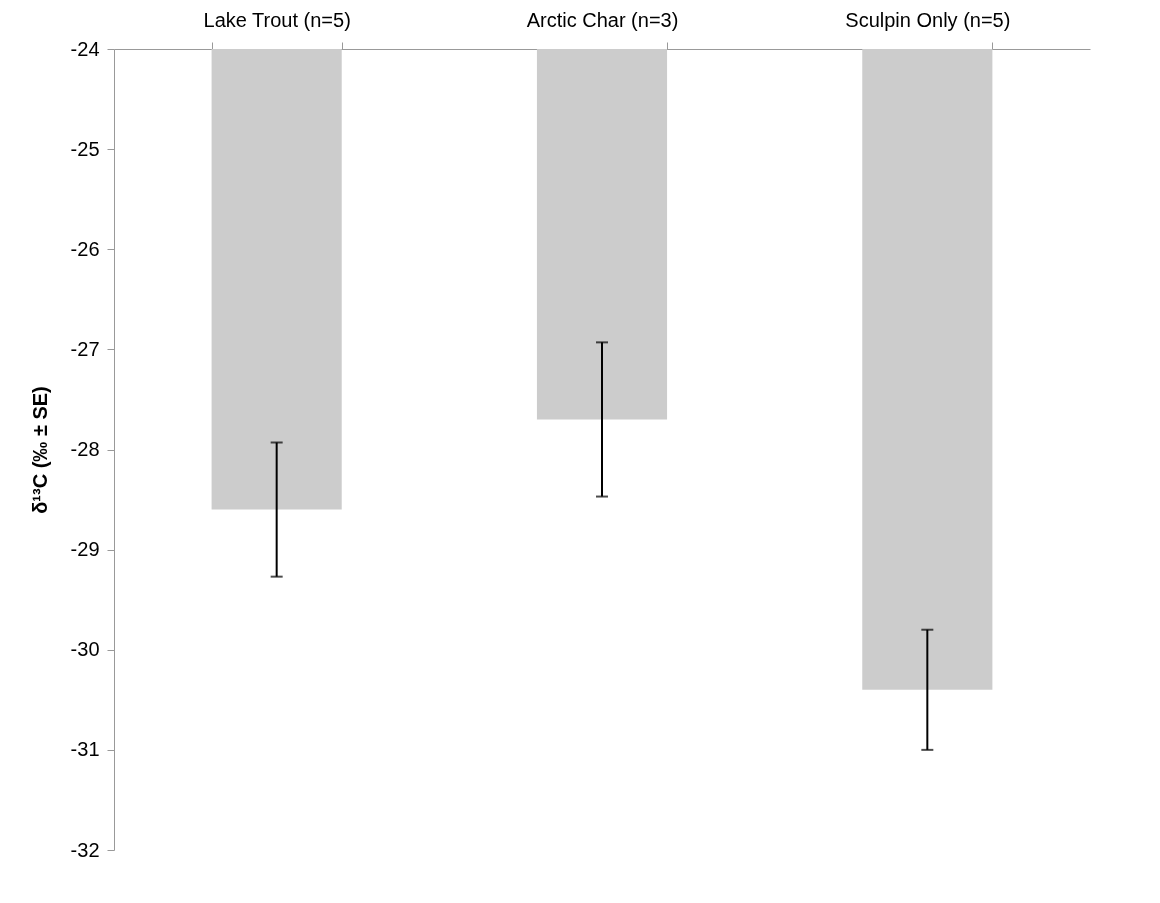  Describe the element at coordinates (85, 549) in the screenshot. I see `y-tick-label: -29` at that location.